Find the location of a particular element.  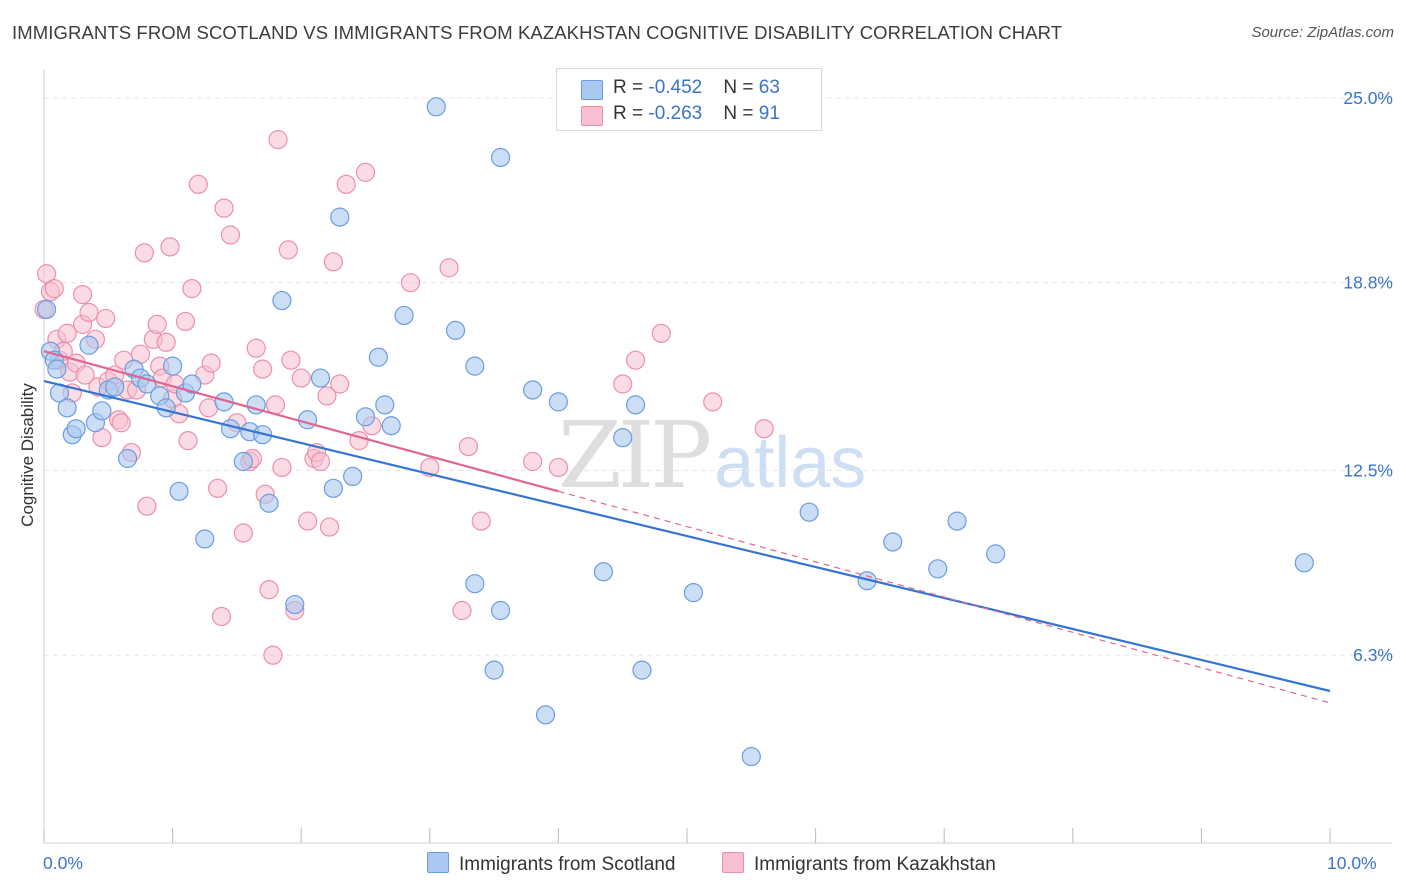

source-label: Source: ZipAtlas.com is located at coordinates (1322, 32).